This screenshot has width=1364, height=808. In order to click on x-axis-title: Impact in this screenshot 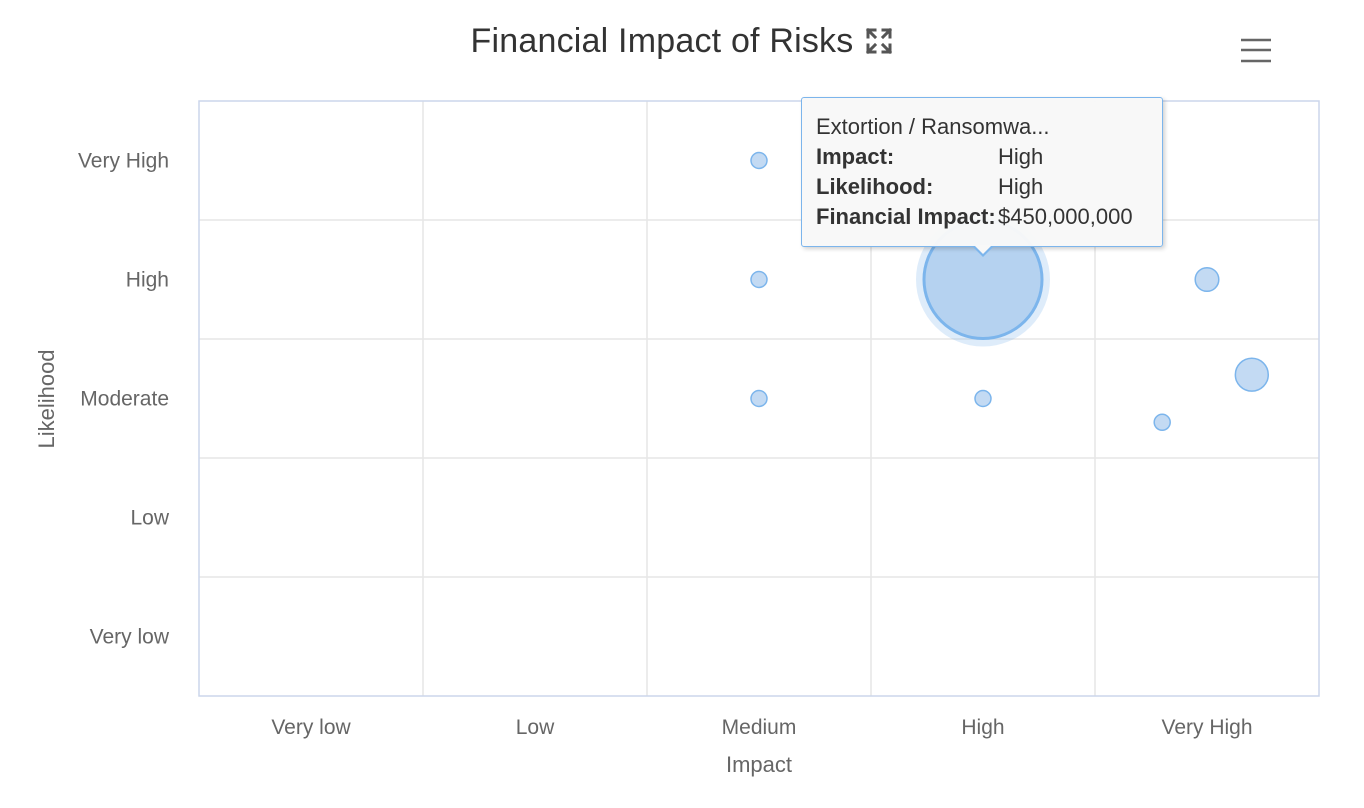, I will do `click(759, 764)`.